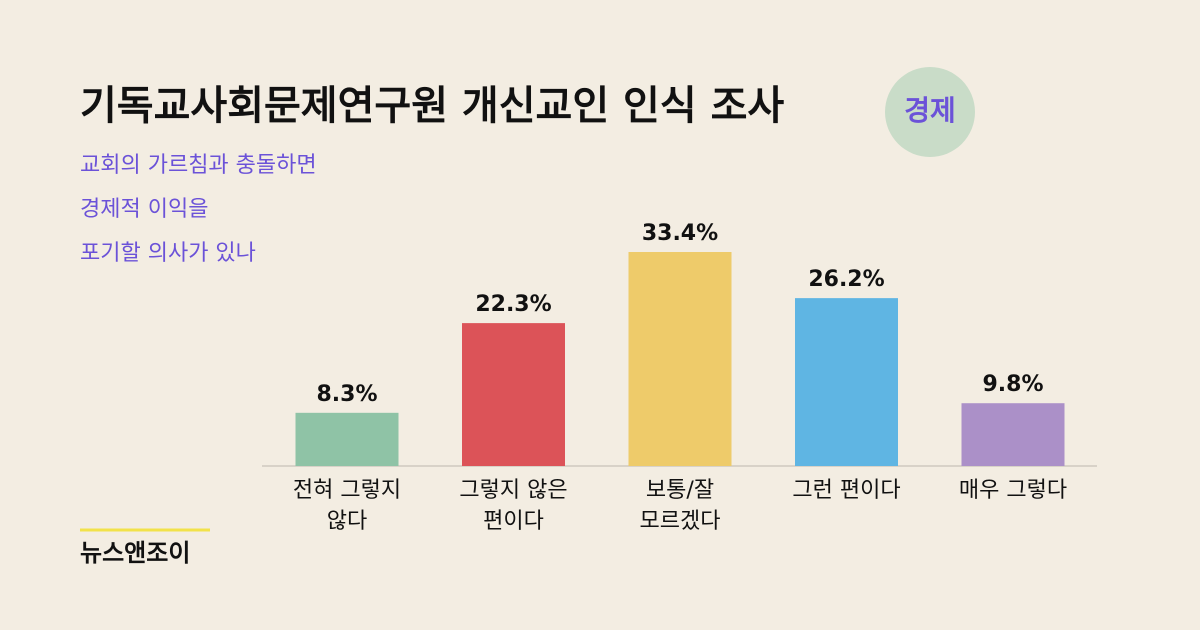 Image resolution: width=1200 pixels, height=630 pixels. What do you see at coordinates (168, 253) in the screenshot?
I see `subtitle-line: 포기할 의사가 있나` at bounding box center [168, 253].